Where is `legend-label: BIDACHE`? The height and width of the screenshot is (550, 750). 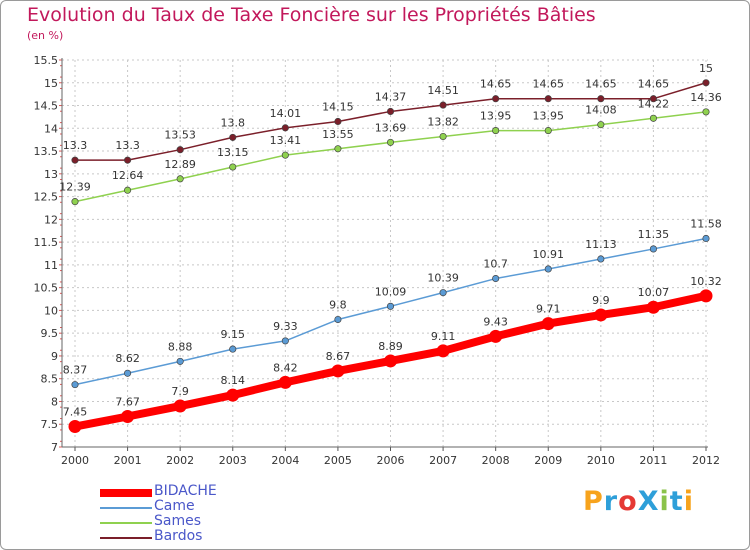 legend-label: BIDACHE is located at coordinates (185, 491).